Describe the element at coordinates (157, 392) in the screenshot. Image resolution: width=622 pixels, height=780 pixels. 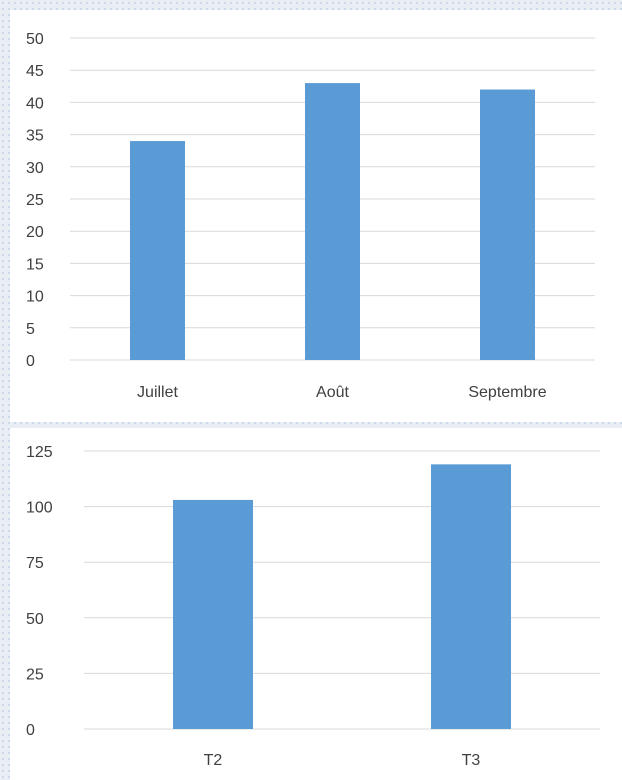
I see `x-tick-label: Juillet` at that location.